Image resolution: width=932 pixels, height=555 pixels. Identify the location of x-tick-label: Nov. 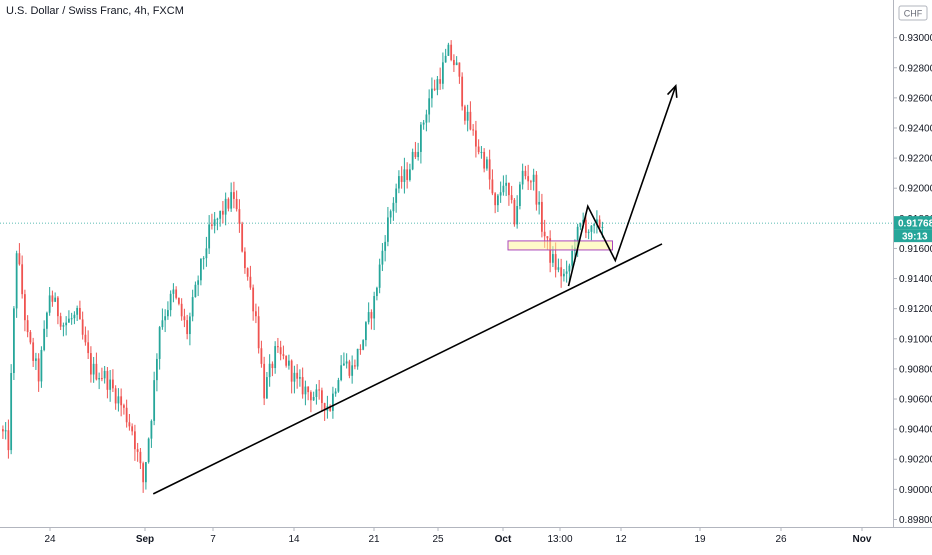
(862, 539).